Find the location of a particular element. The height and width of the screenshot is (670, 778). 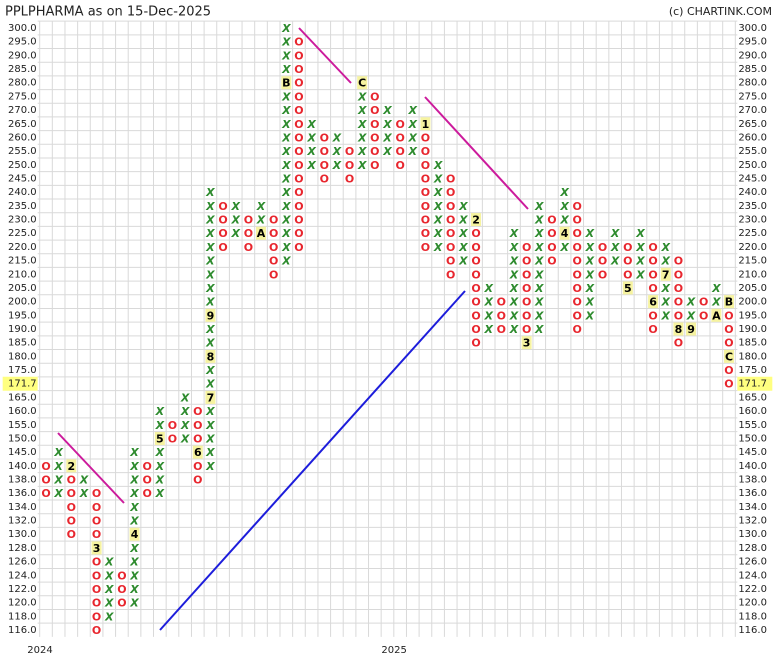

month-marker: 9 is located at coordinates (211, 315).